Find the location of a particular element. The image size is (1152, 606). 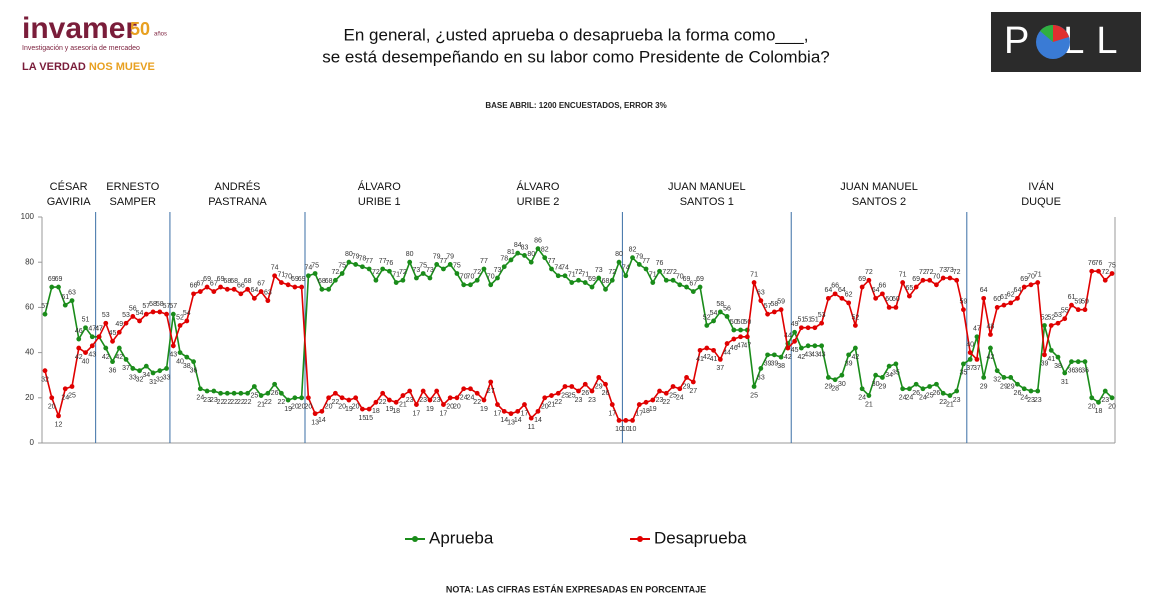

period-label: ÁLVARO is located at coordinates (379, 186).